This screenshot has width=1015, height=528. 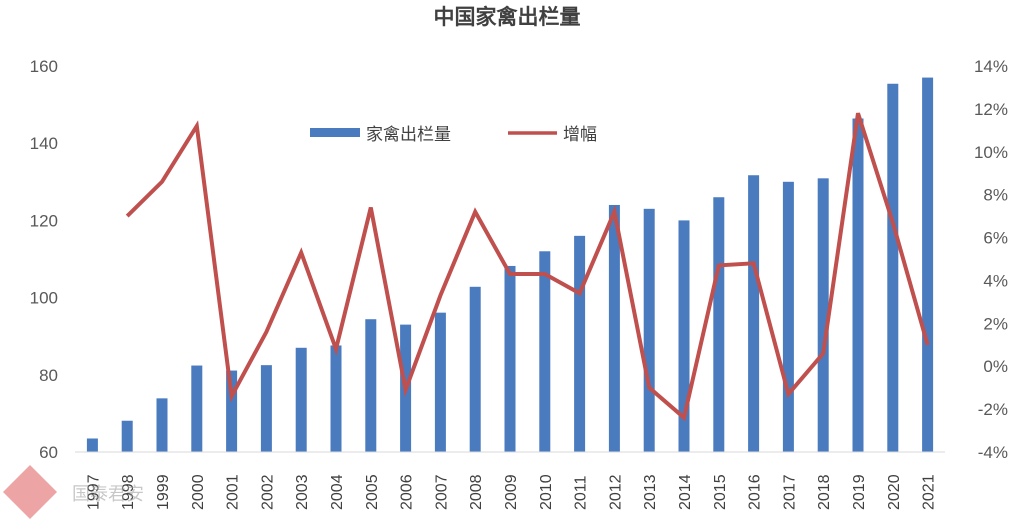 I want to click on x-tick-label: 2011, so click(x=581, y=492).